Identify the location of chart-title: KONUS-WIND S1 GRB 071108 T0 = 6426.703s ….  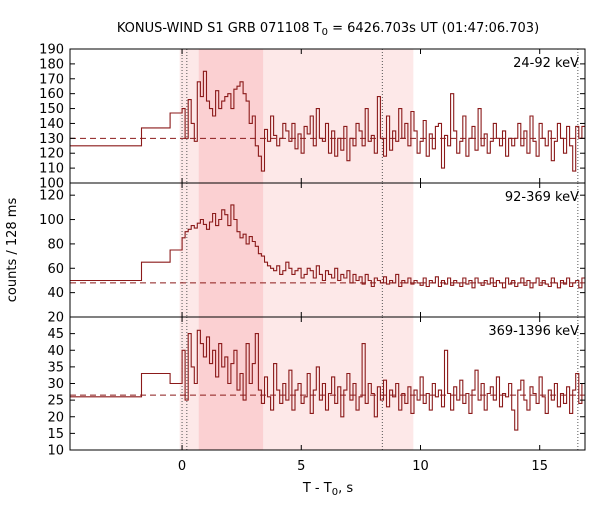
(328, 29).